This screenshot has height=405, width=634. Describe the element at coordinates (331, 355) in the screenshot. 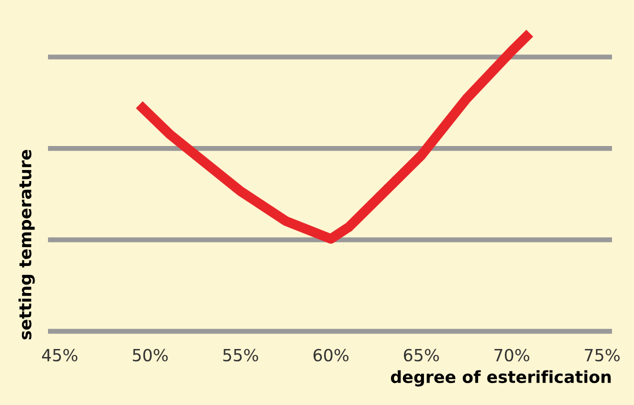

I see `x-tick-label: 60%` at that location.